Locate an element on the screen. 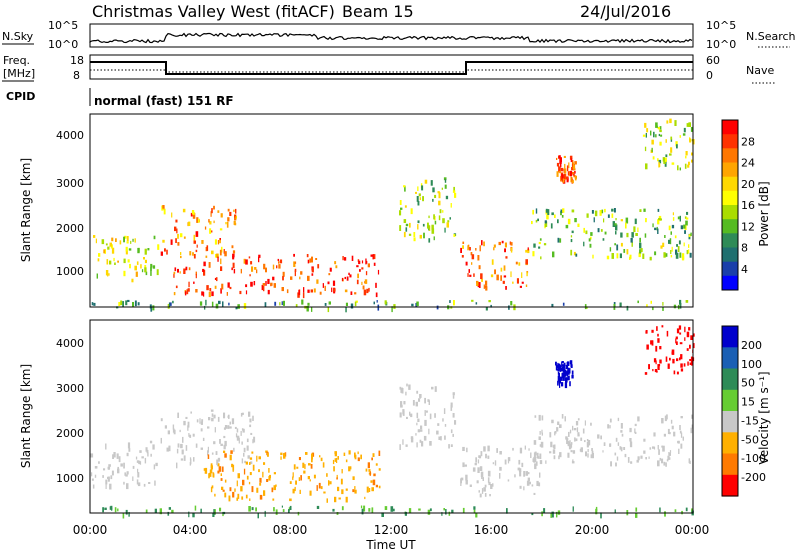  velocity-cbar-tick: 15 is located at coordinates (748, 402).